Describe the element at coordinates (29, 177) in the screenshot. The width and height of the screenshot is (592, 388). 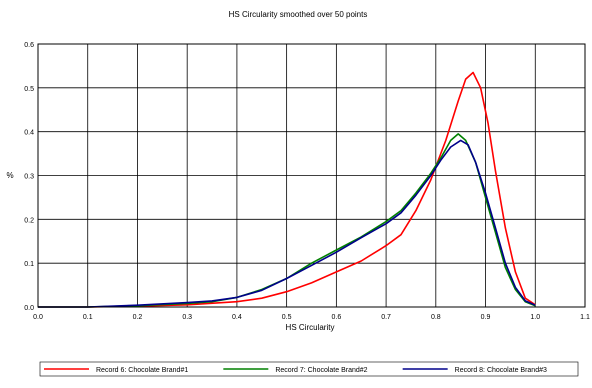
I see `y-tick-label: 0.3` at that location.